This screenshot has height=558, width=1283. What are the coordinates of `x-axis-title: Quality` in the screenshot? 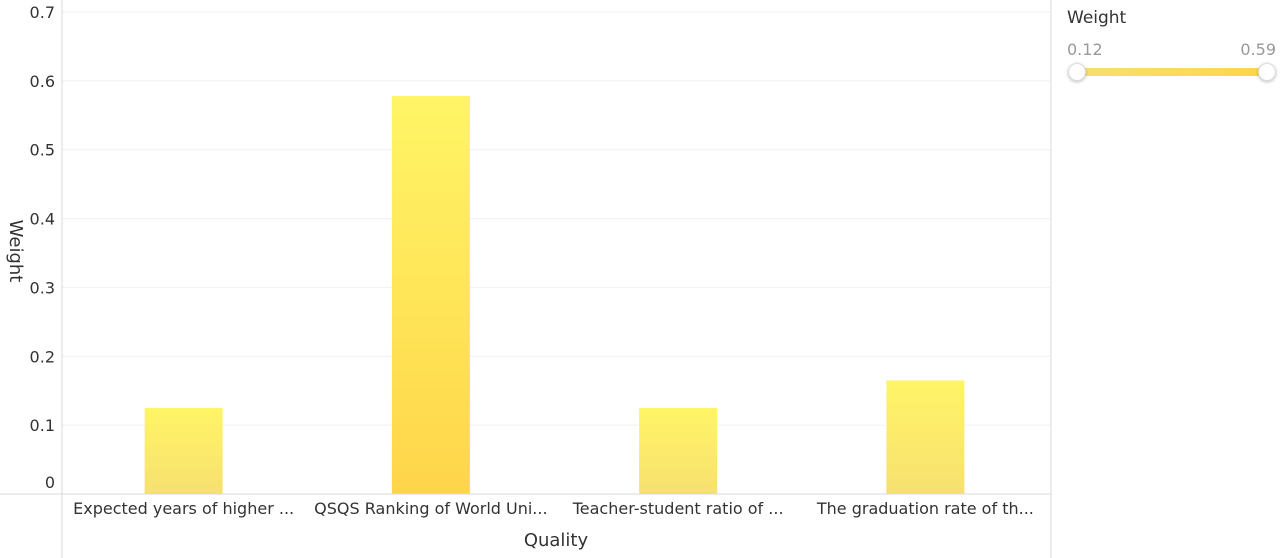 It's located at (556, 540).